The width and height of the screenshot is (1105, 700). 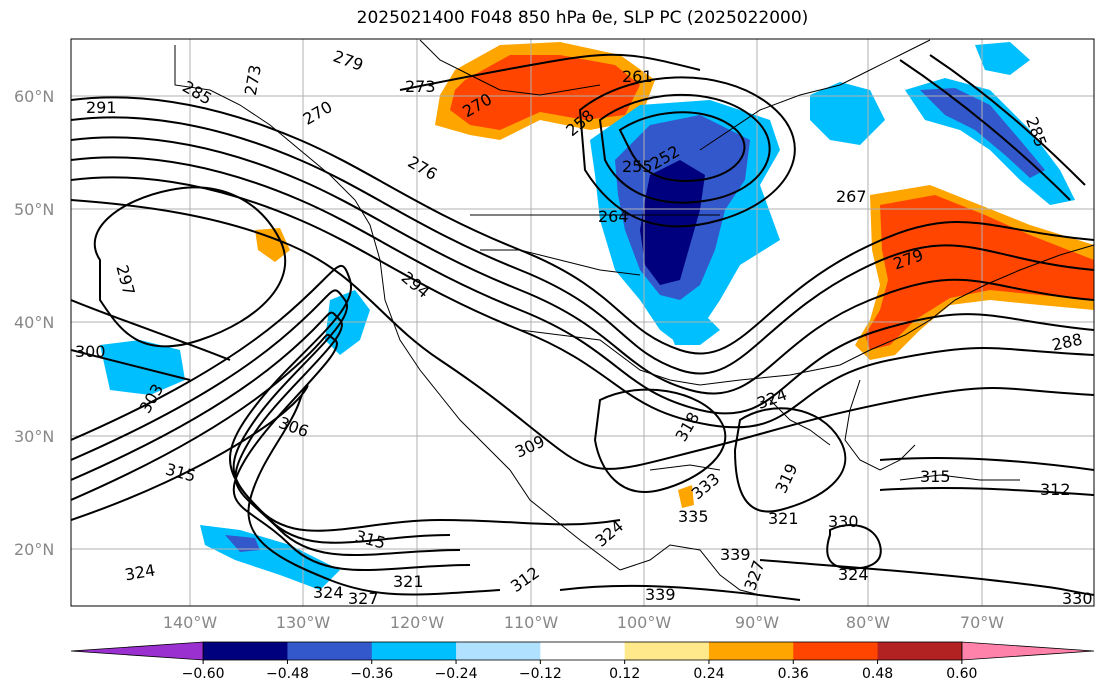 What do you see at coordinates (851, 196) in the screenshot?
I see `contour-label: 267` at bounding box center [851, 196].